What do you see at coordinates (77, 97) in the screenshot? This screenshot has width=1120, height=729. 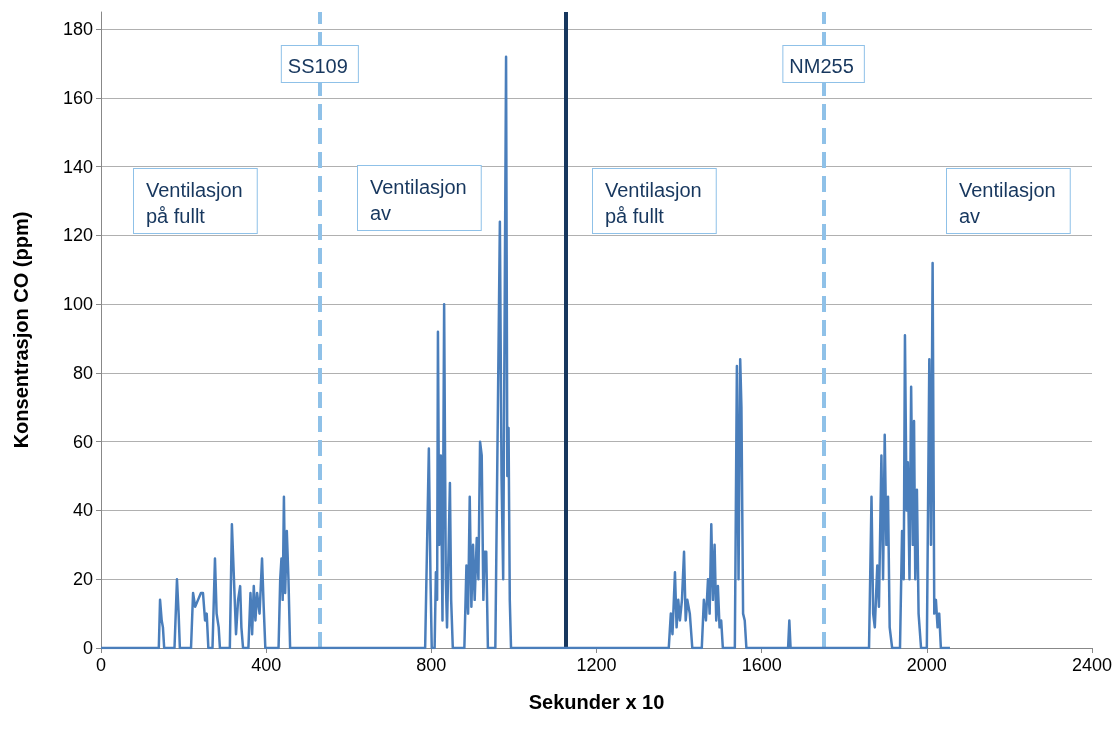 I see `y-tick-label: 160` at bounding box center [77, 97].